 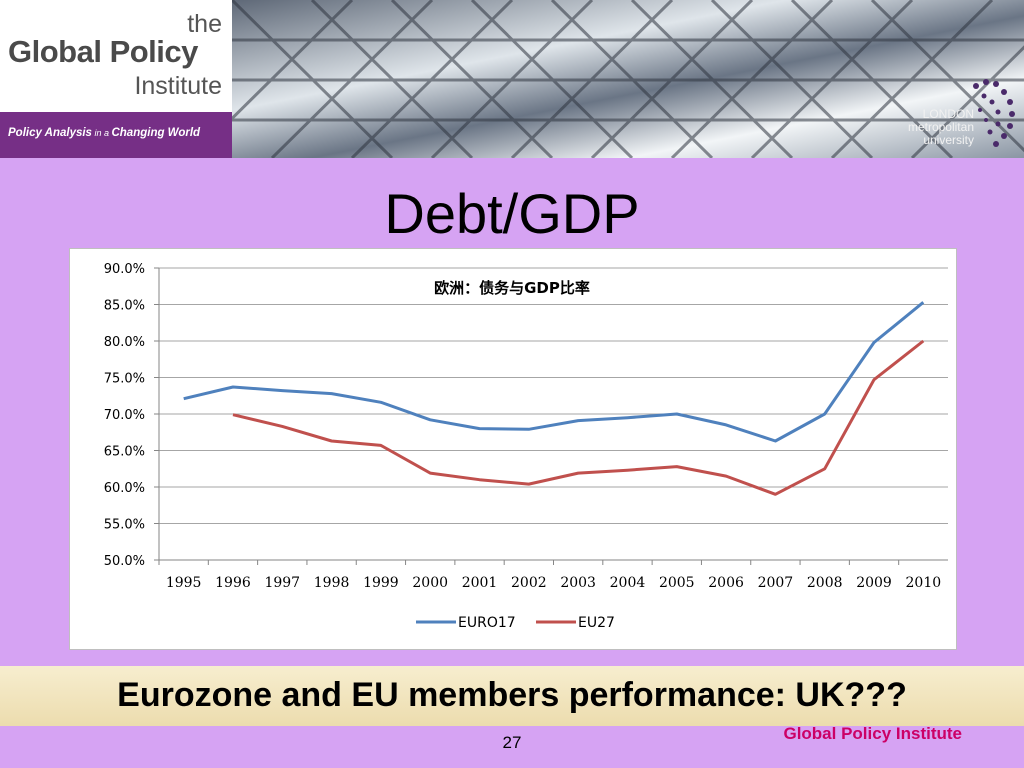 What do you see at coordinates (233, 583) in the screenshot?
I see `x-tick-label: 1996` at bounding box center [233, 583].